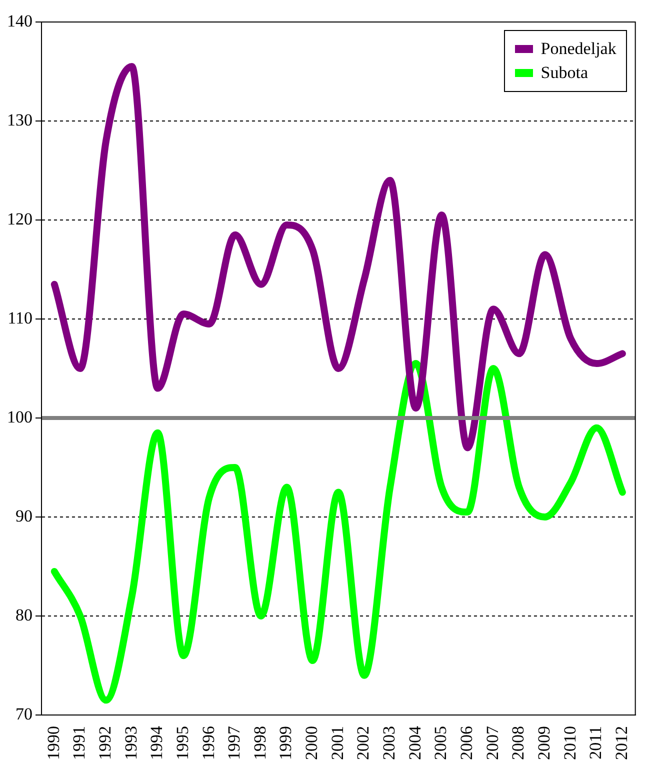 The width and height of the screenshot is (646, 767). Describe the element at coordinates (596, 743) in the screenshot. I see `x-tick-label: 2011` at that location.